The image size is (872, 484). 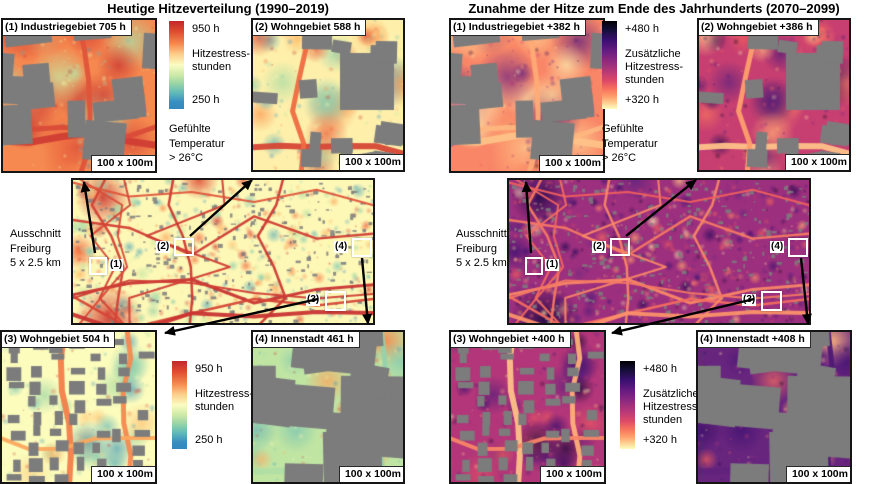 I want to click on overview-map-future: (1) (2) (3) (4), so click(x=659, y=251).